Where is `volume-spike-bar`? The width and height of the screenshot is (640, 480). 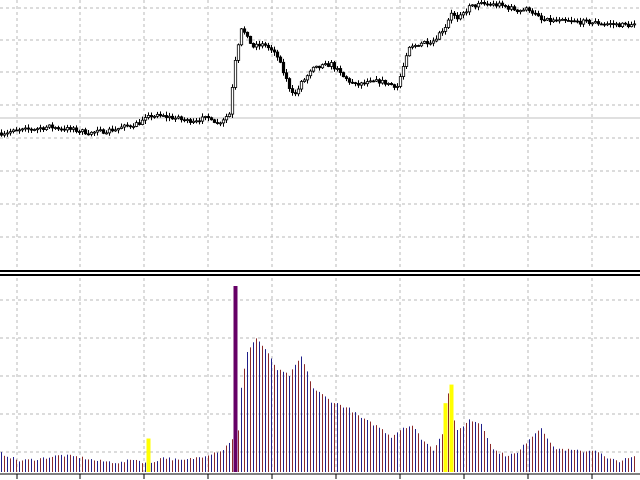
volume-spike-bar is located at coordinates (445, 437).